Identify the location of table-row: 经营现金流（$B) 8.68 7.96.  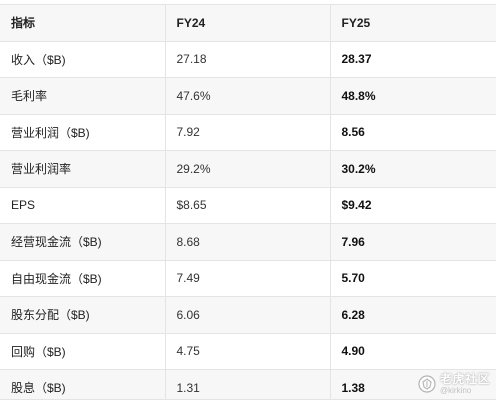
(248, 242).